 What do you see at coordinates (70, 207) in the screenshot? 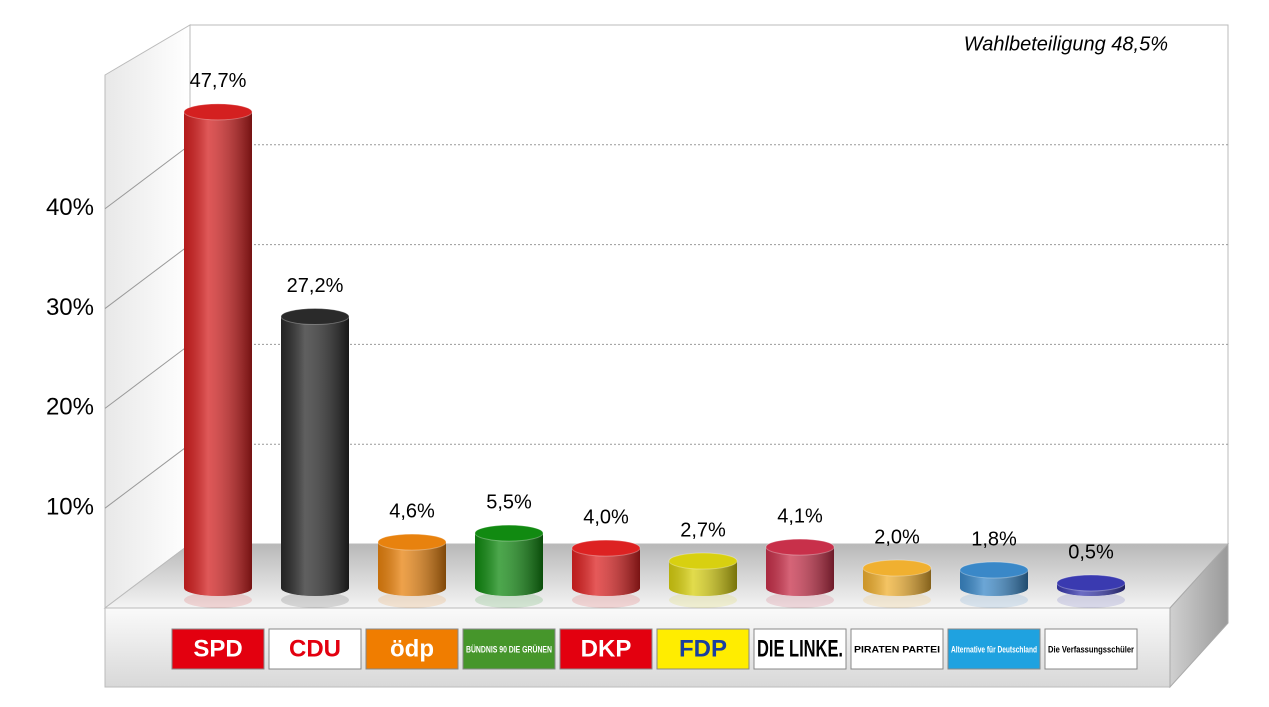
I see `y-tick-label: 40%` at bounding box center [70, 207].